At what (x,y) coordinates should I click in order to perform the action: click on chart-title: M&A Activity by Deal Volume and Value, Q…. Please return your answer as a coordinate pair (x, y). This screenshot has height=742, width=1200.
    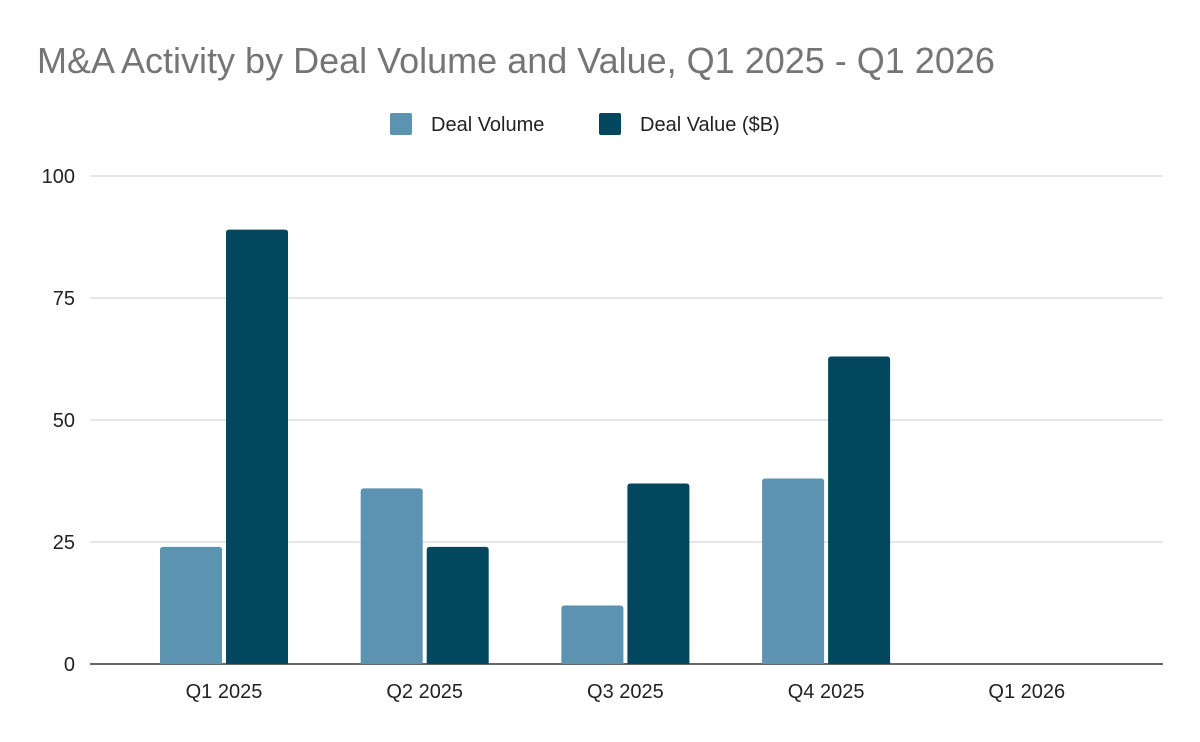
    Looking at the image, I should click on (516, 60).